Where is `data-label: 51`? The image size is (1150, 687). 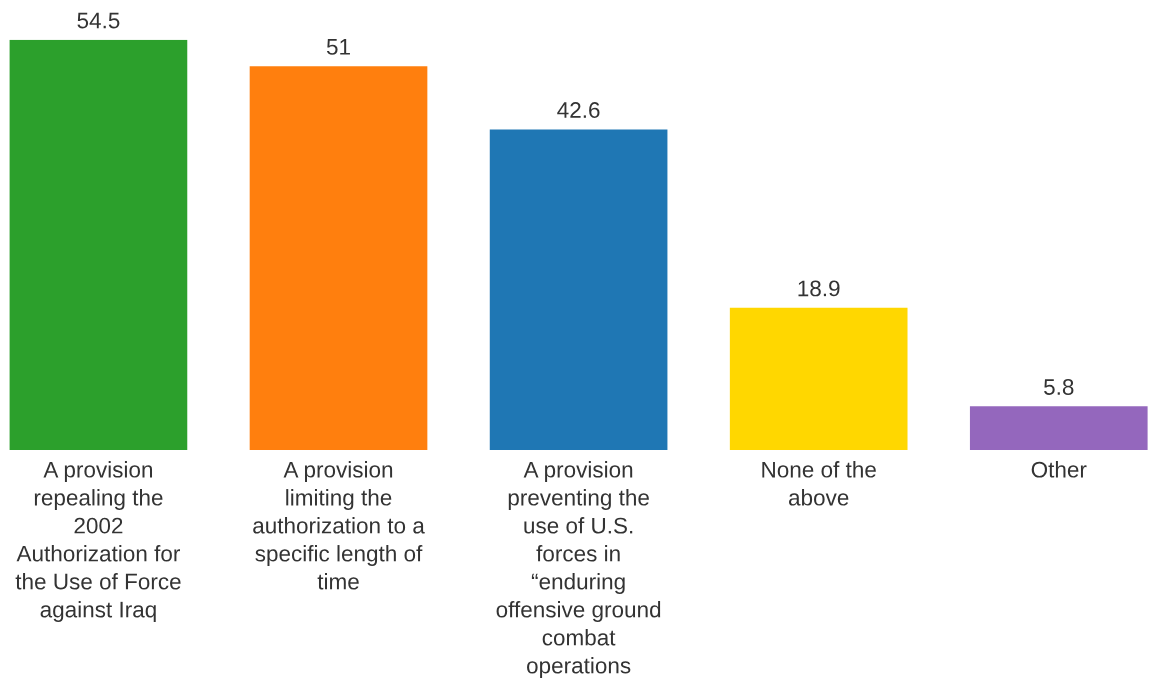
data-label: 51 is located at coordinates (338, 47).